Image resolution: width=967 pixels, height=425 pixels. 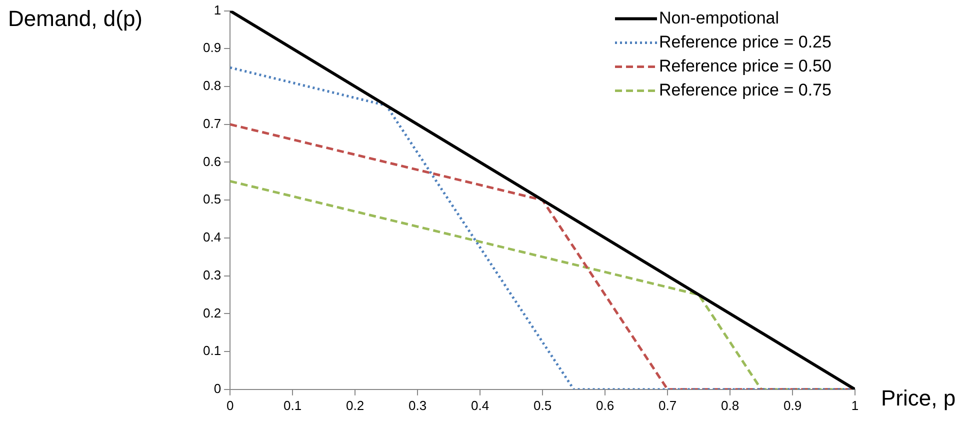 I want to click on y-tick-label: 0.1, so click(x=212, y=350).